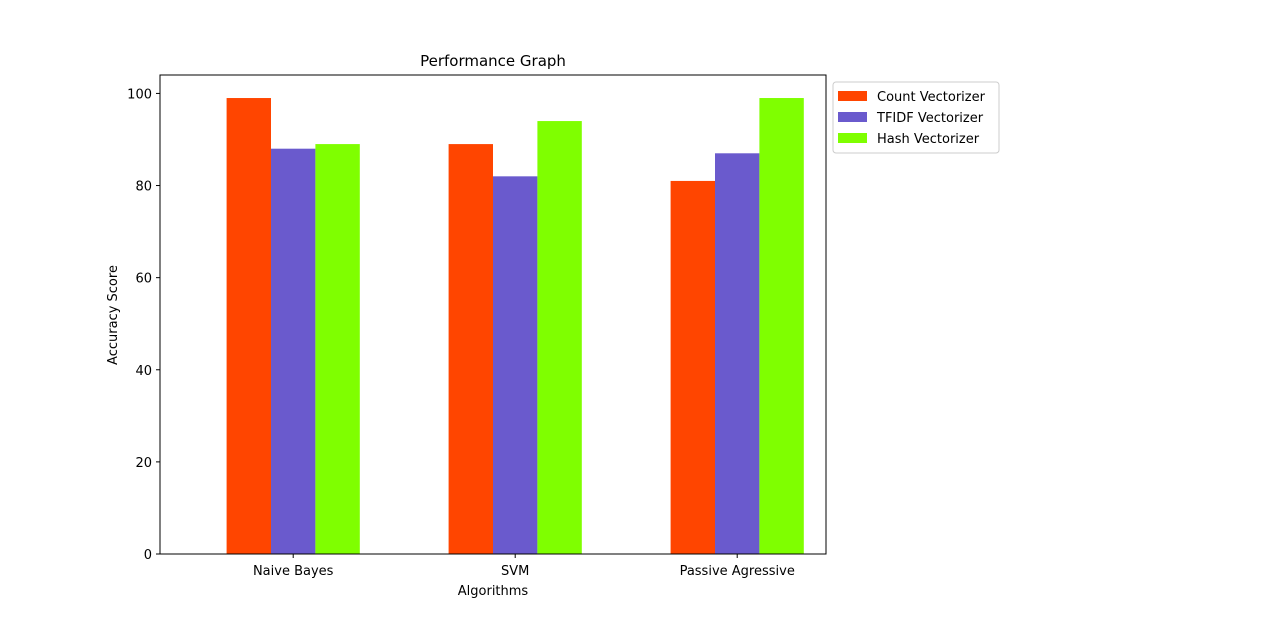 The image size is (1280, 623). What do you see at coordinates (143, 325) in the screenshot?
I see `y-axis: 0 20 40 60 80 100` at bounding box center [143, 325].